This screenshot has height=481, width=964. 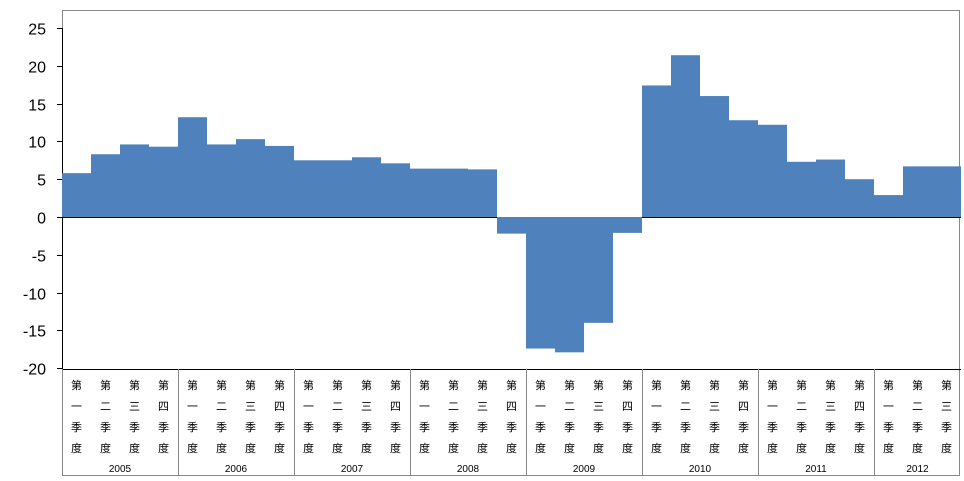 What do you see at coordinates (41, 219) in the screenshot?
I see `y-tick-label: 0` at bounding box center [41, 219].